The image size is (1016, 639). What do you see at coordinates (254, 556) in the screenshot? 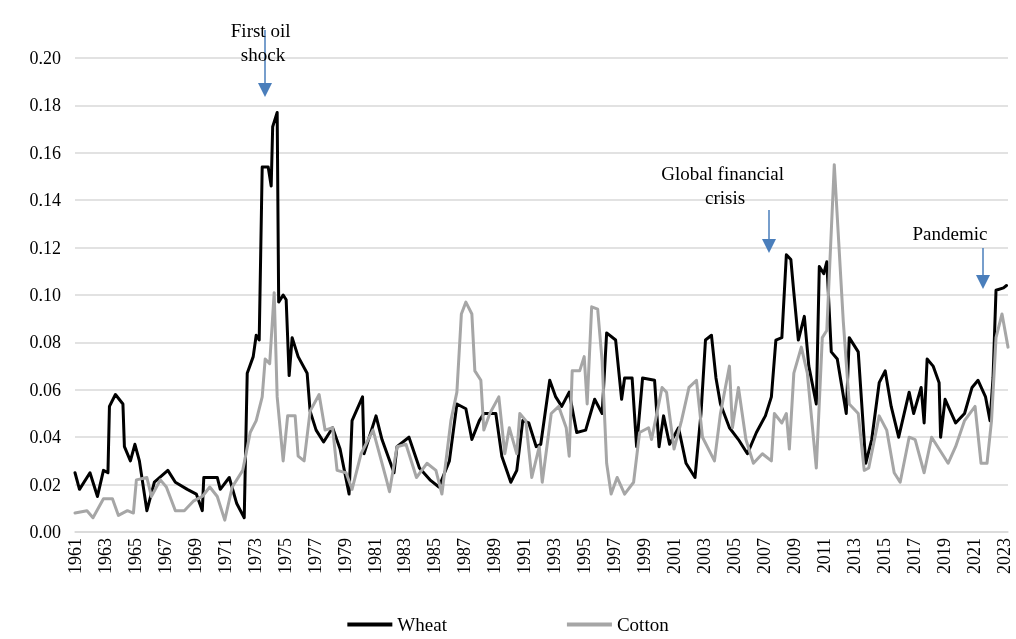
I see `x-tick-label: 1973` at bounding box center [254, 556].